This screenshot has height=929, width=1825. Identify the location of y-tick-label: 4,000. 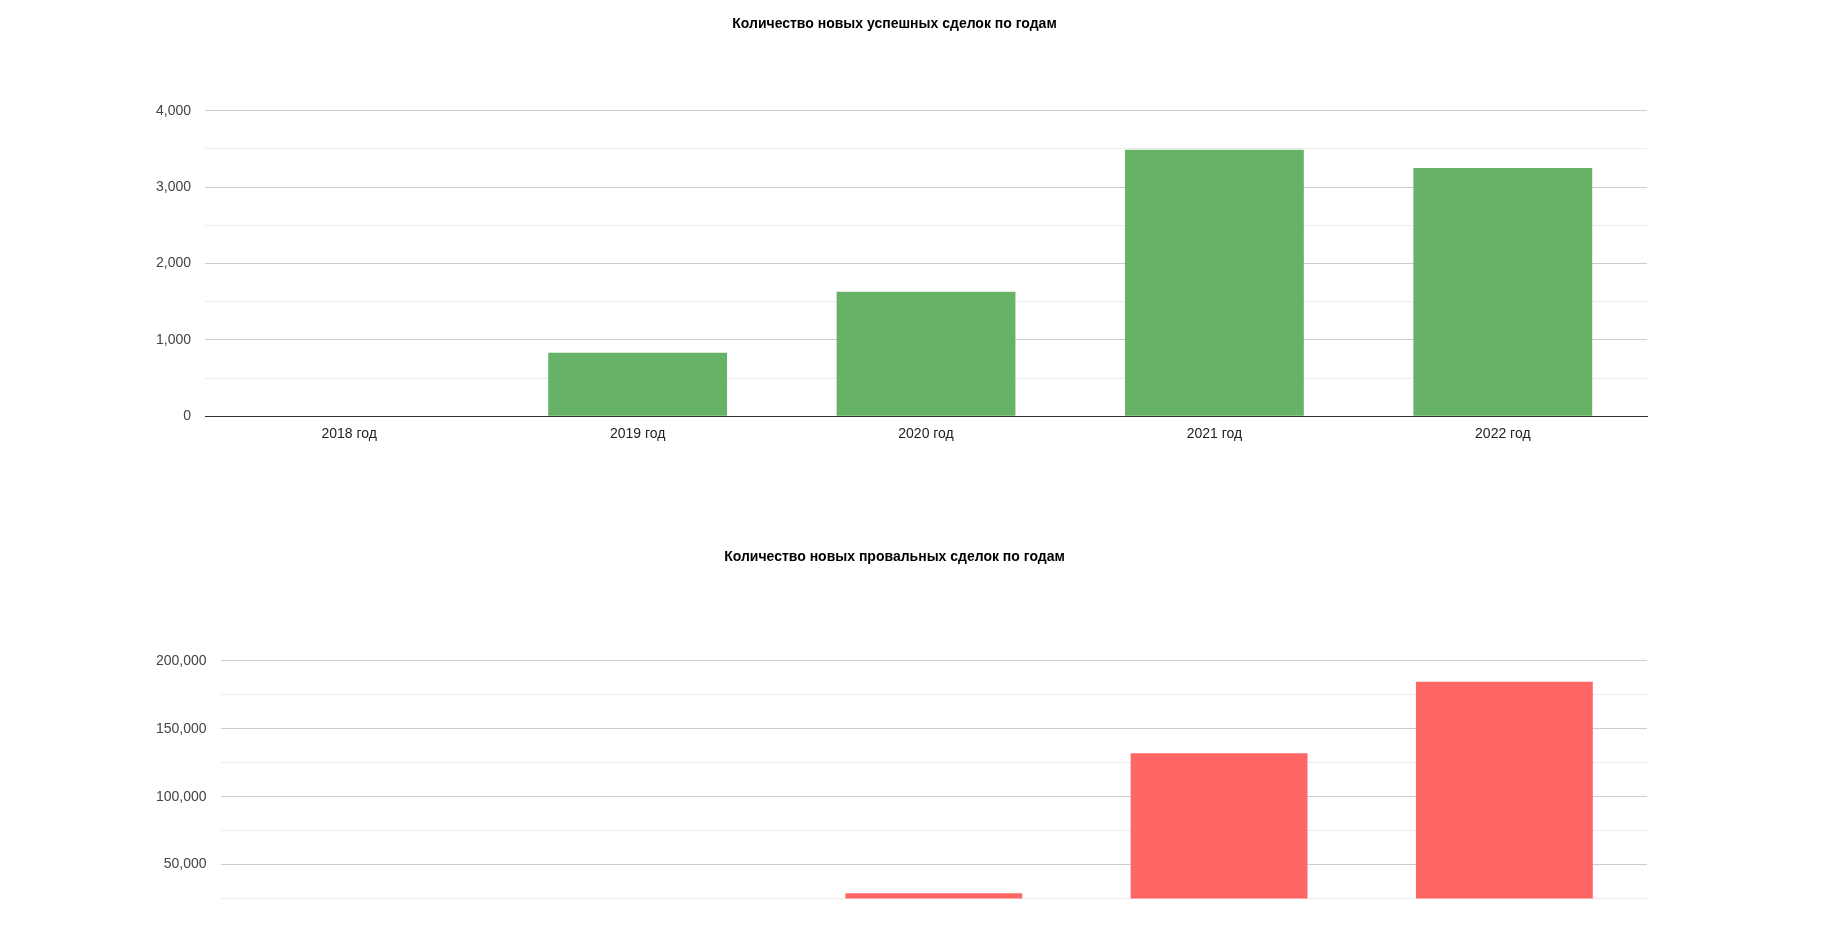
(173, 109).